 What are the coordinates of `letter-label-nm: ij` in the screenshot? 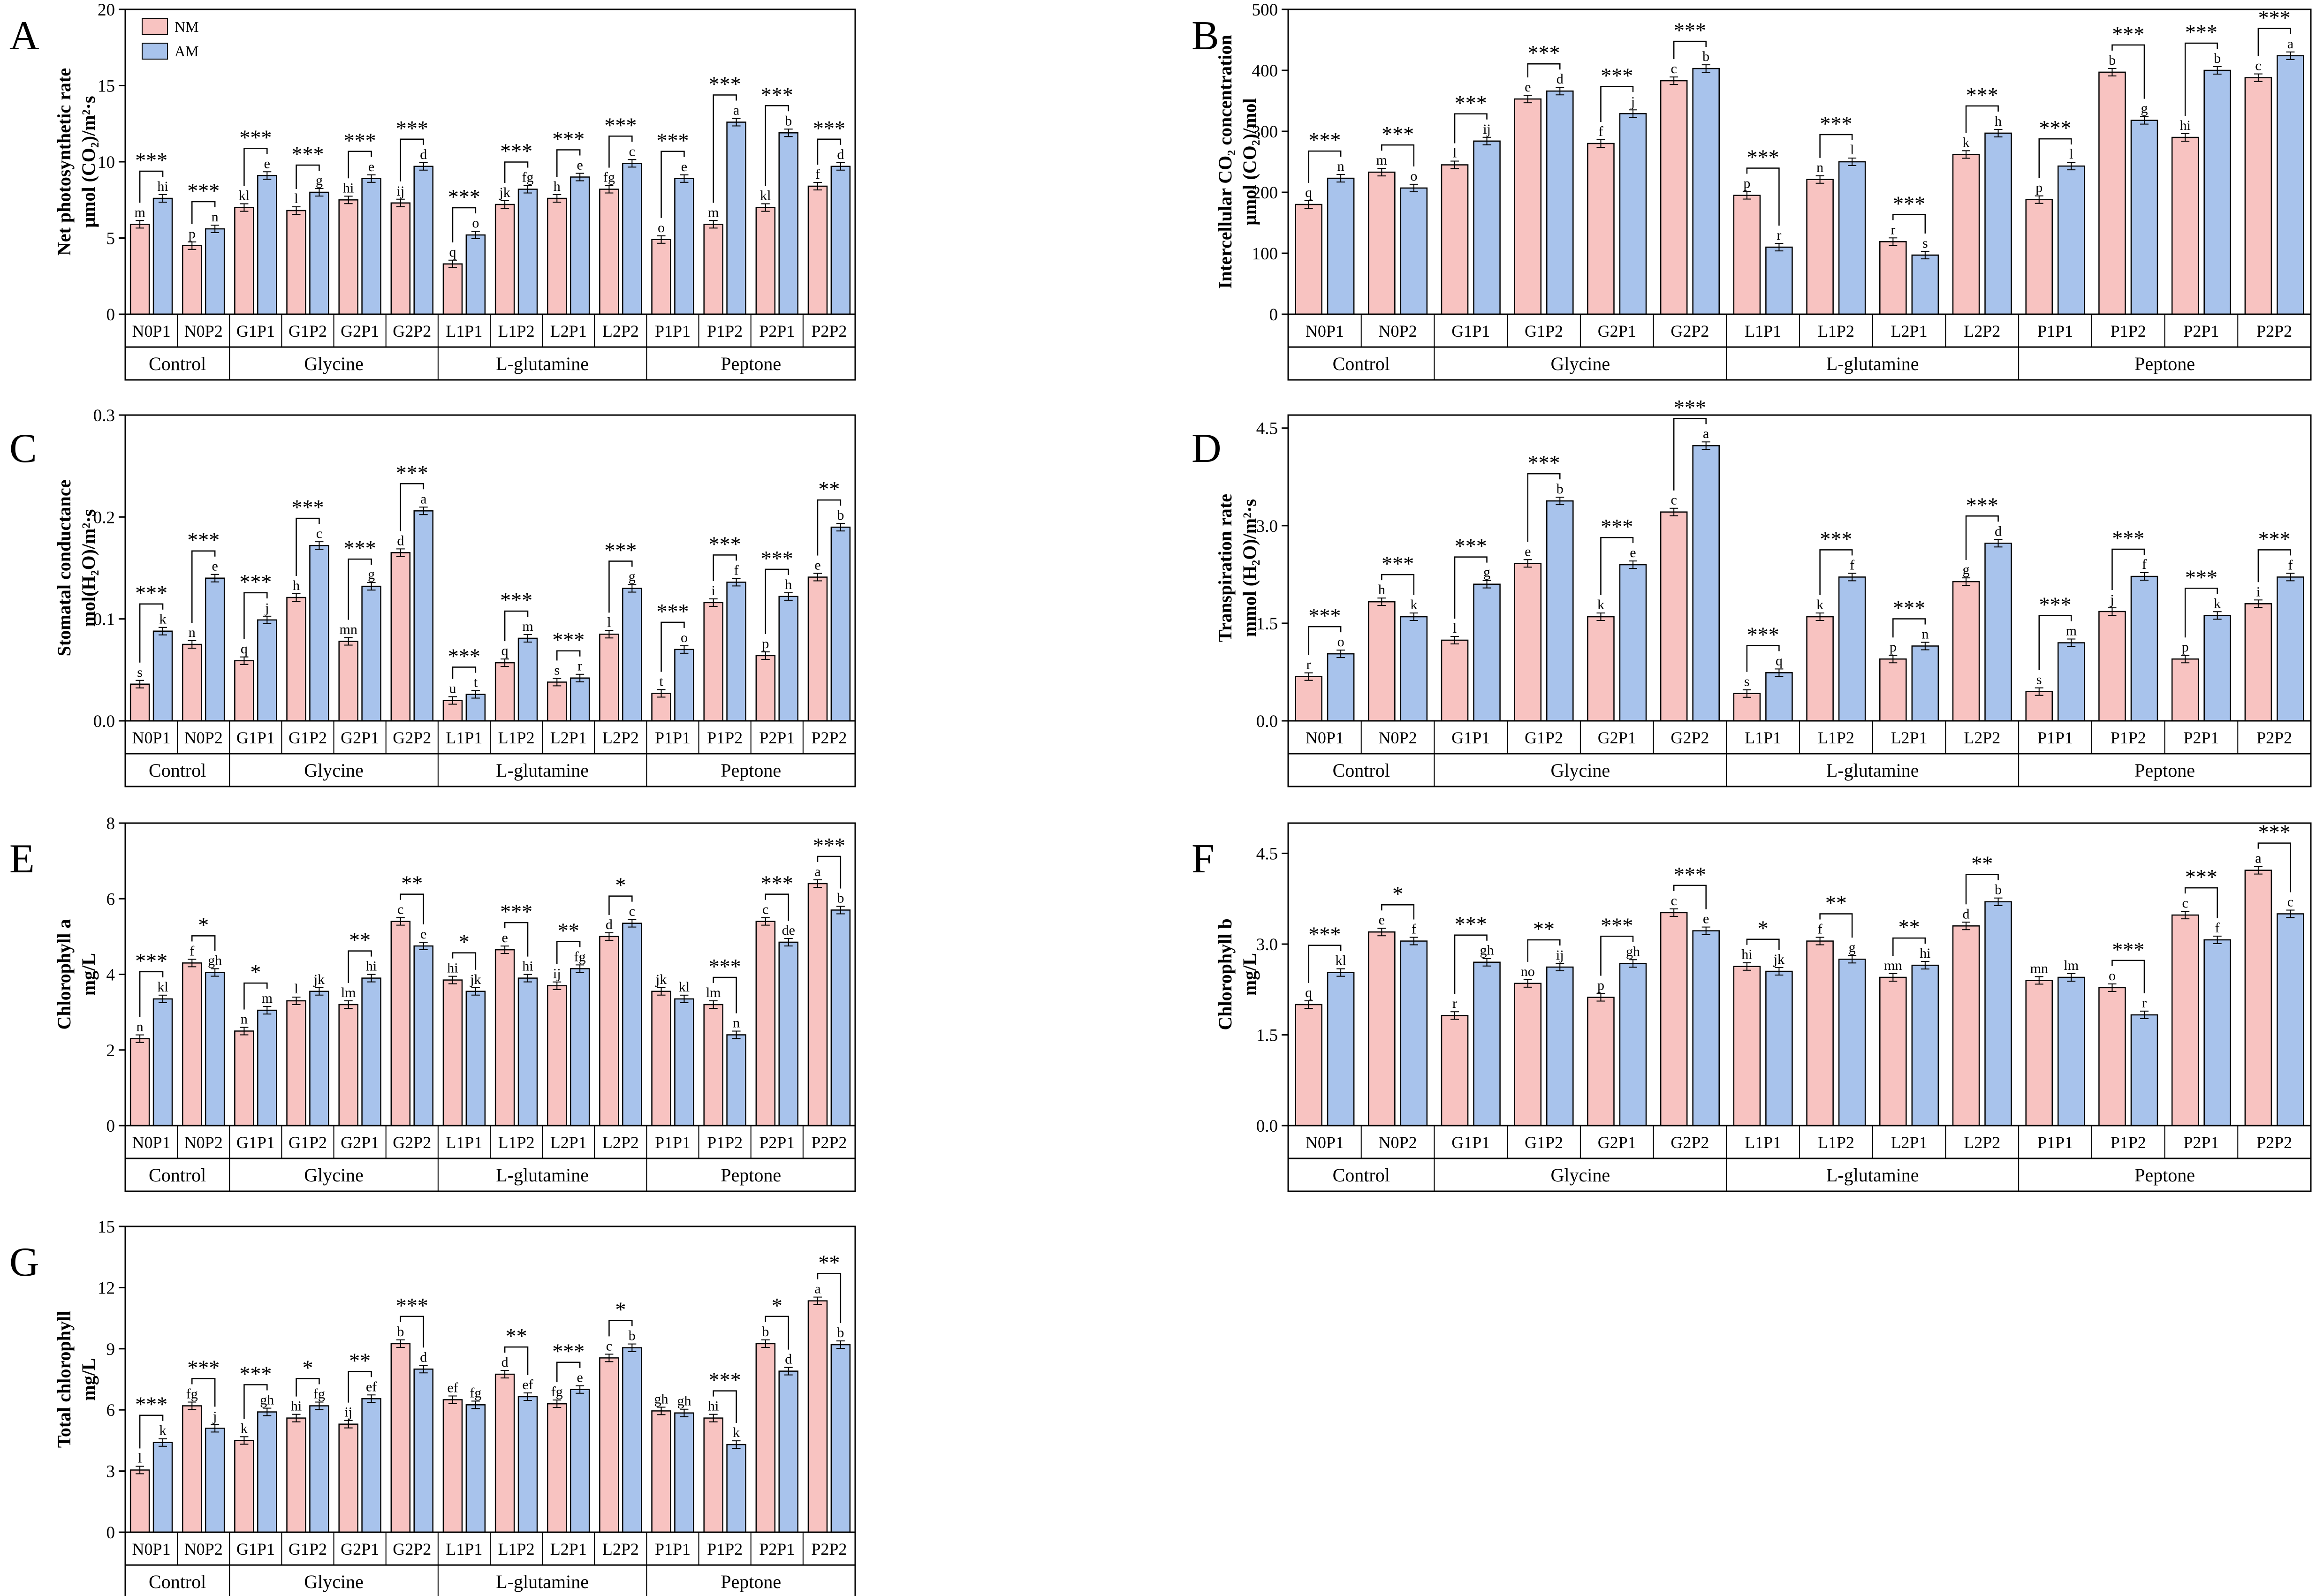 It's located at (400, 191).